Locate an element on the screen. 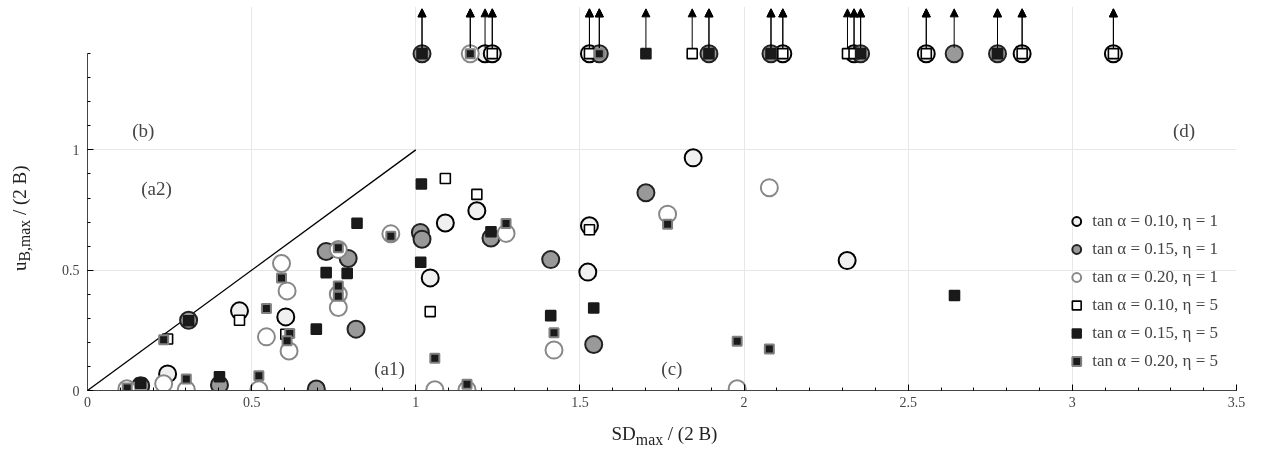  x-tick-label: 3 is located at coordinates (1072, 402).